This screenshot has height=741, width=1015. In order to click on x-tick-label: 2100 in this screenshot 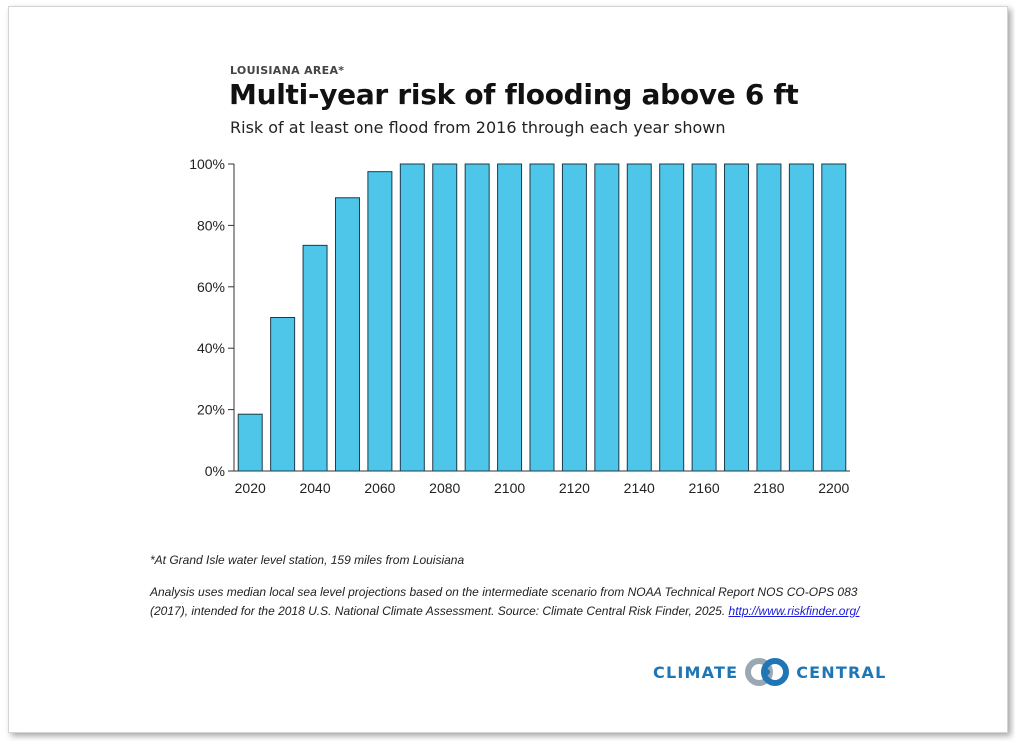, I will do `click(509, 488)`.